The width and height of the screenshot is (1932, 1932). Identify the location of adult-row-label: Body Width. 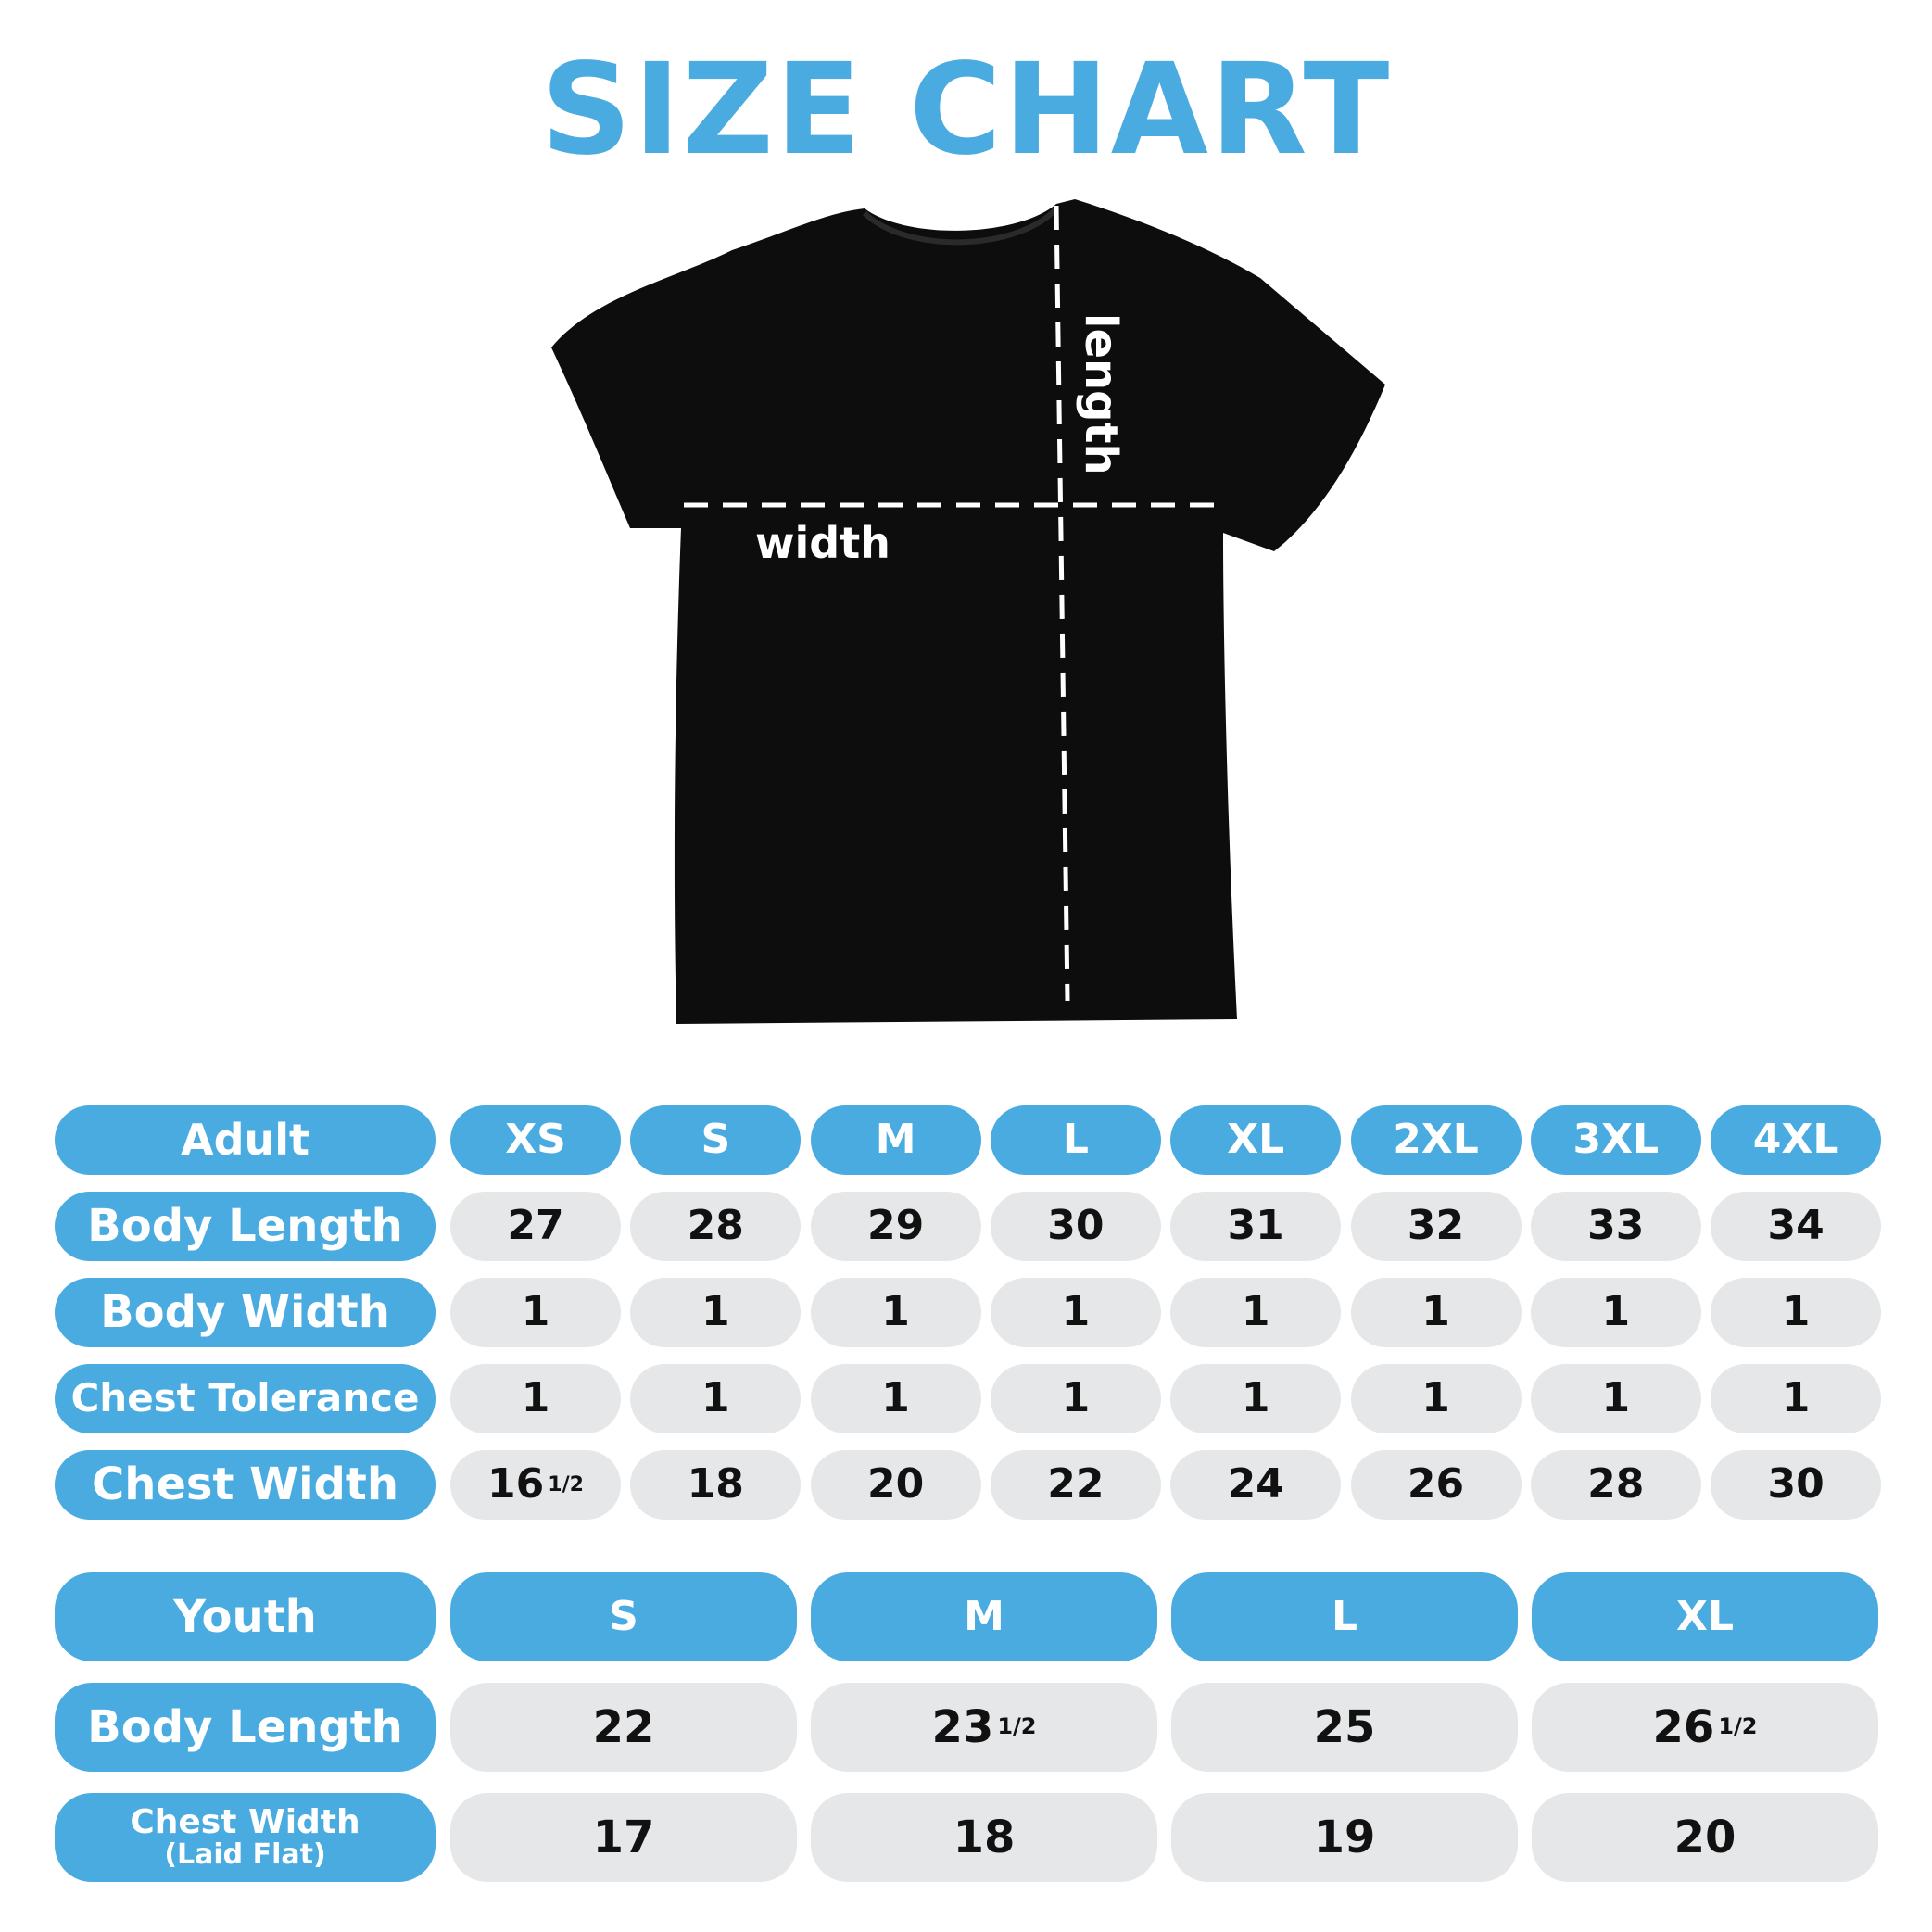
(245, 1313).